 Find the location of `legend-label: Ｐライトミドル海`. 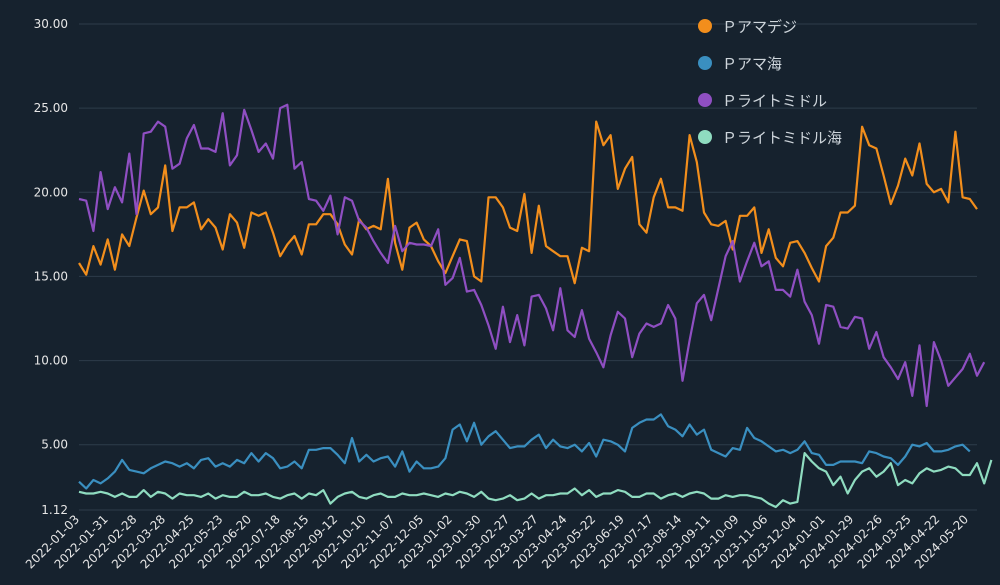

legend-label: Ｐライトミドル海 is located at coordinates (782, 138).